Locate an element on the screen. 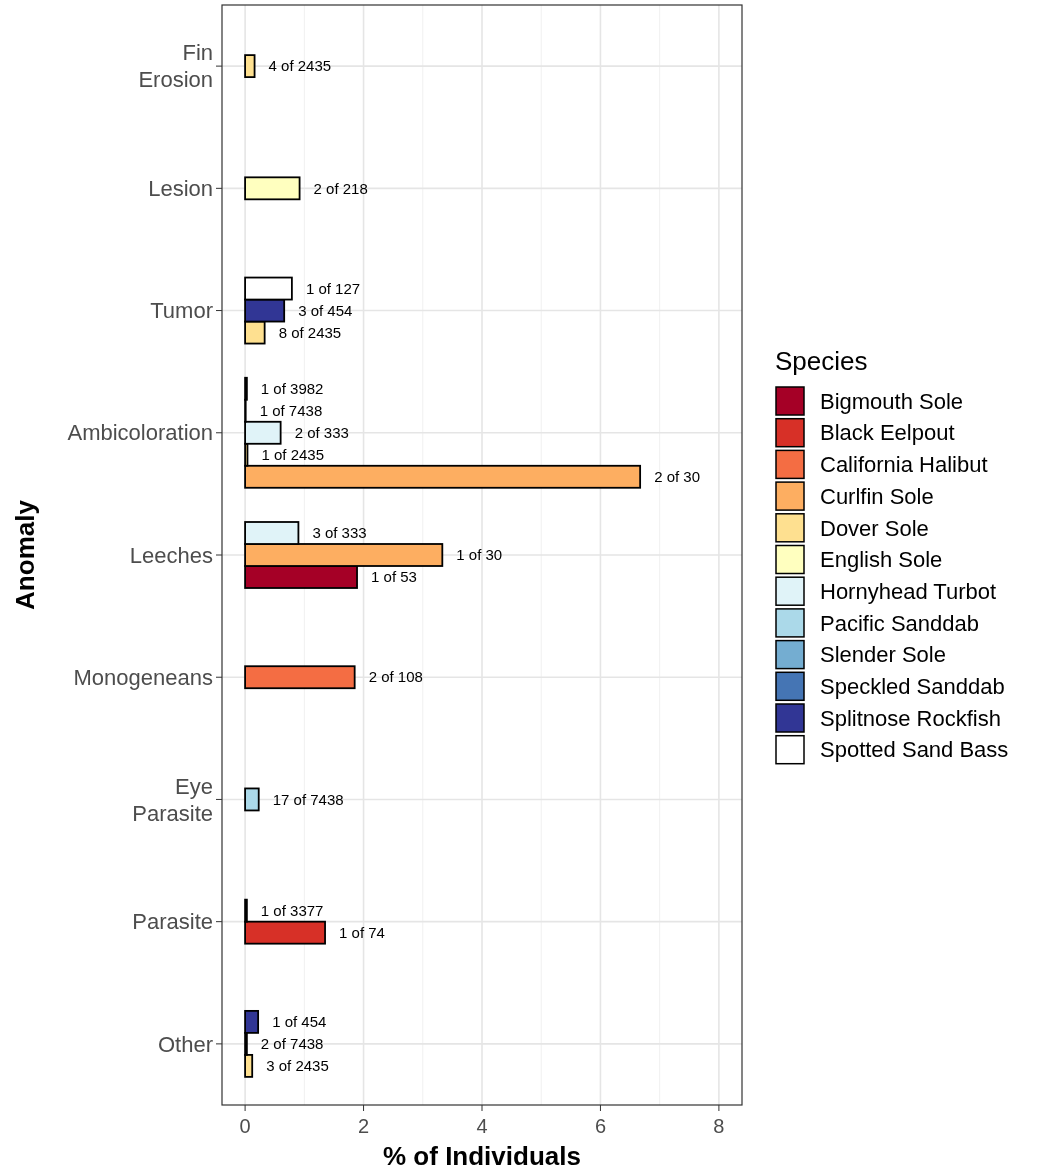 The width and height of the screenshot is (1041, 1172). y-tick-label: Lesion is located at coordinates (180, 189).